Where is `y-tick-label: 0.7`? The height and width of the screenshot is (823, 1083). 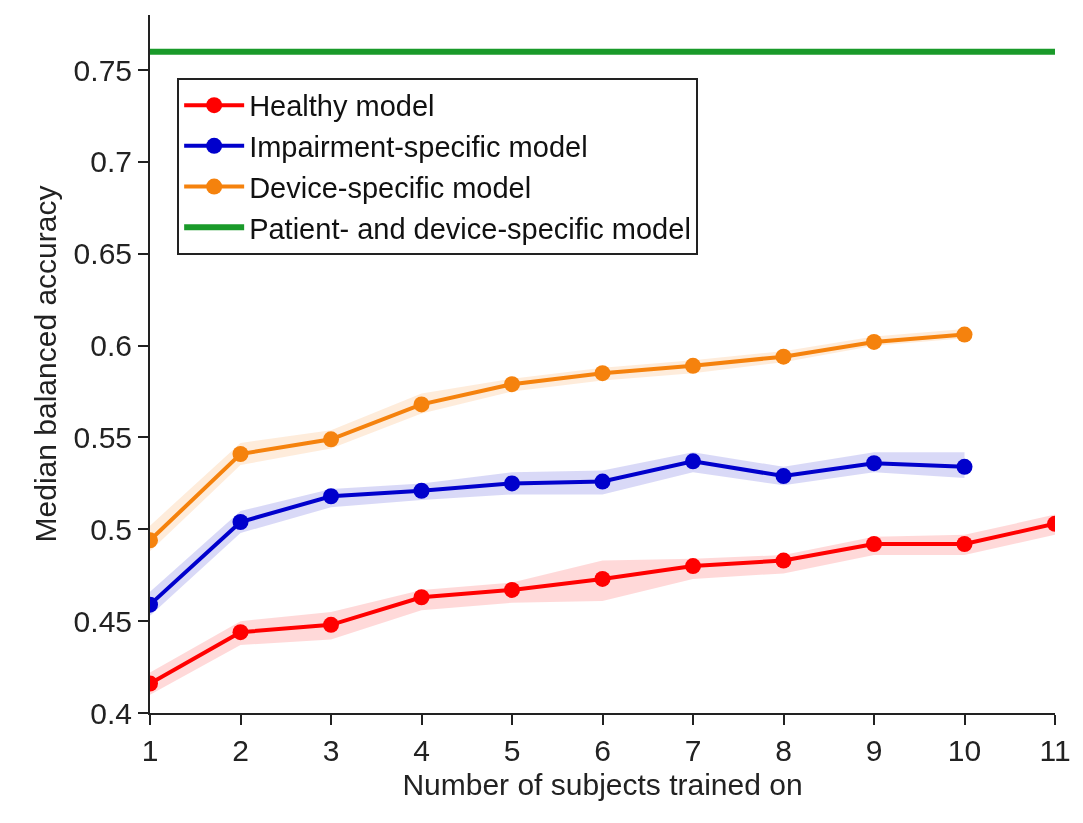
y-tick-label: 0.7 is located at coordinates (111, 162).